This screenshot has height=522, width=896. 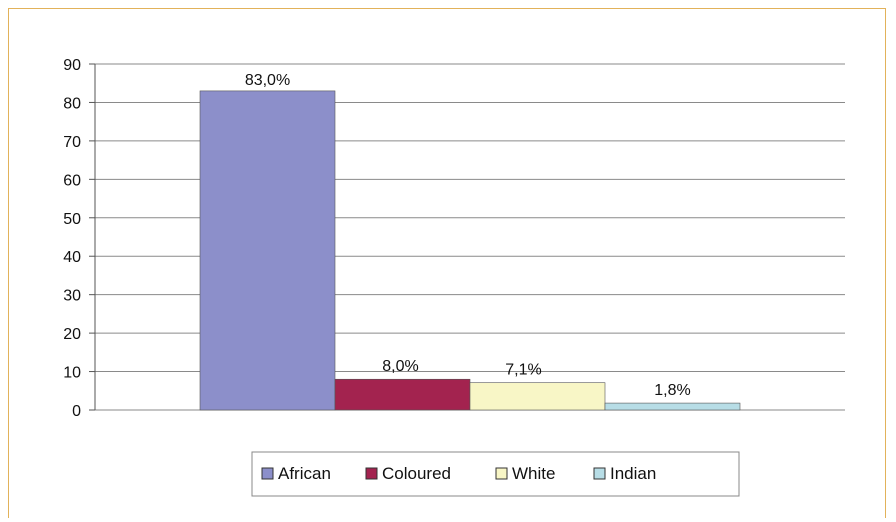 What do you see at coordinates (371, 473) in the screenshot?
I see `legend-swatch-coloured` at bounding box center [371, 473].